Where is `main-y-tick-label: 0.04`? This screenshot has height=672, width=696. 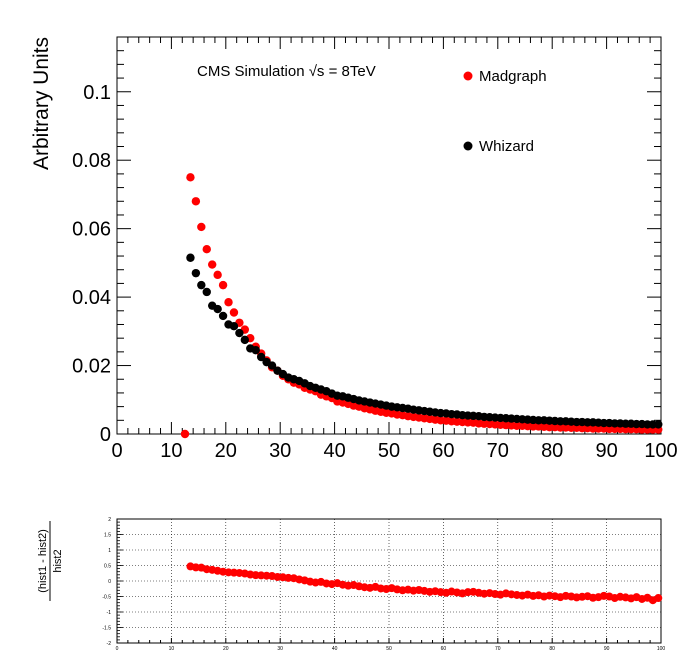
main-y-tick-label: 0.04 is located at coordinates (91, 298).